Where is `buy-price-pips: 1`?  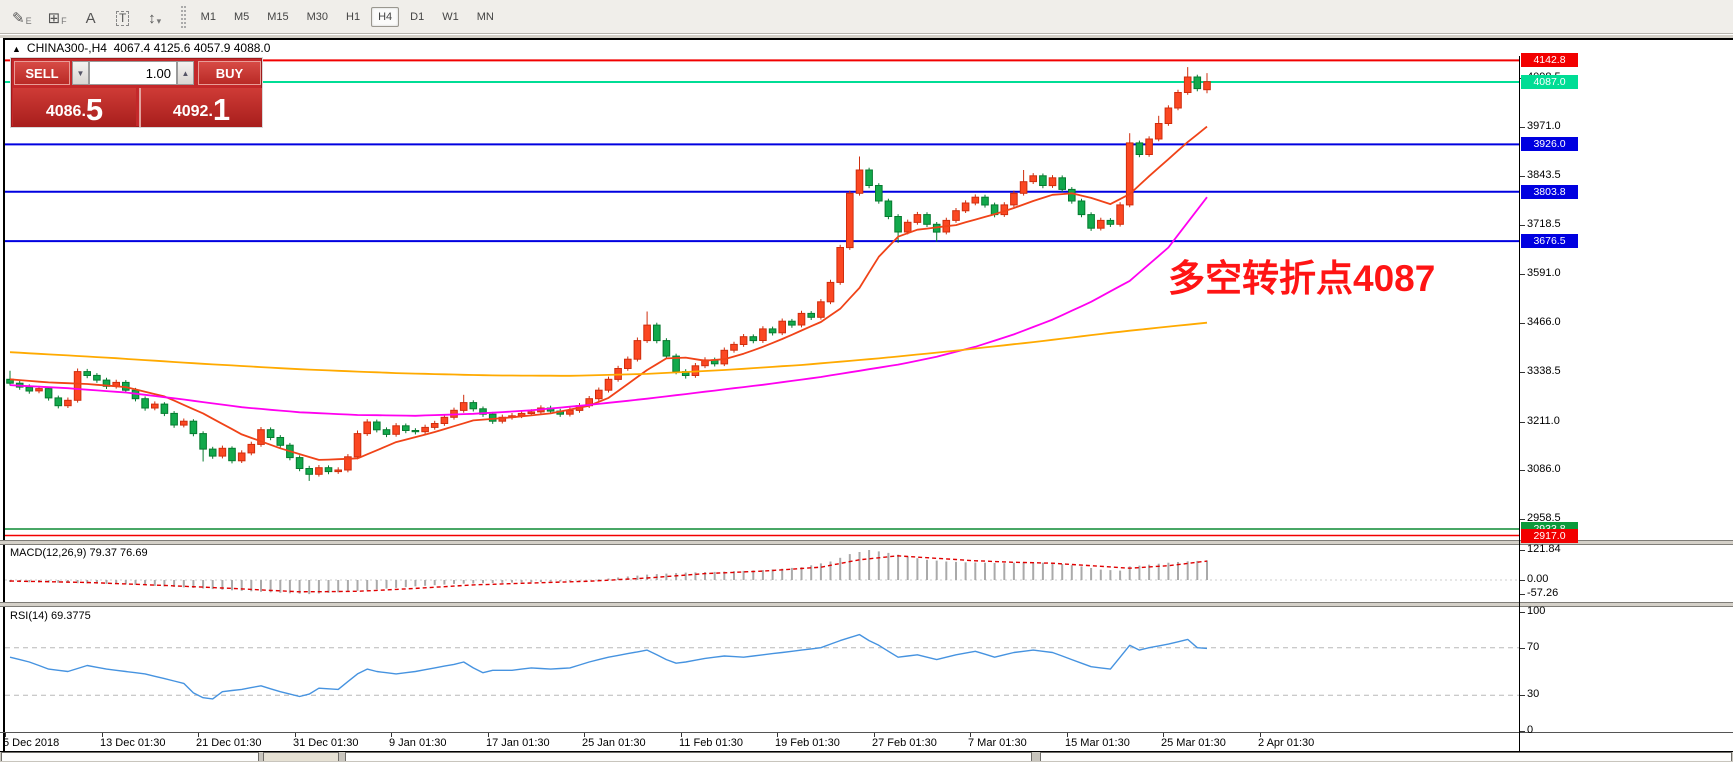
buy-price-pips: 1 is located at coordinates (221, 109).